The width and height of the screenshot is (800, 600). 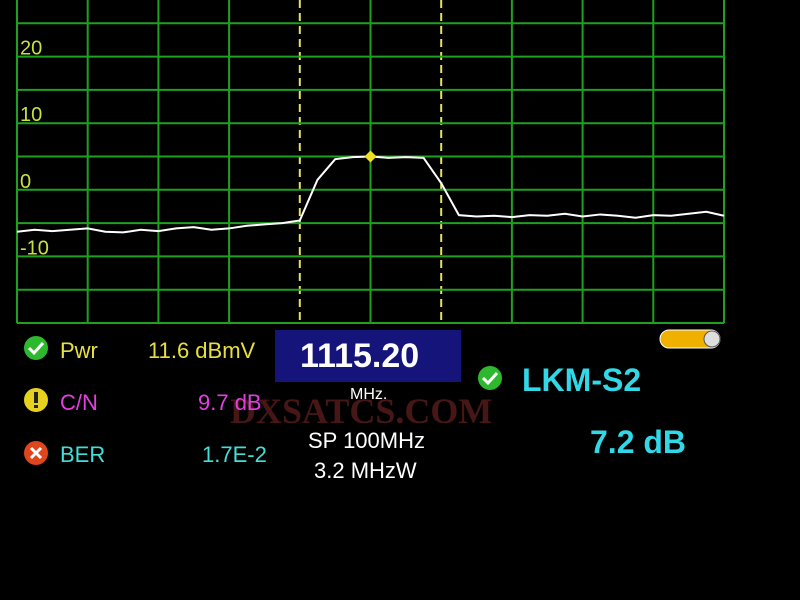 What do you see at coordinates (234, 454) in the screenshot?
I see `ber-value: 1.7E-2` at bounding box center [234, 454].